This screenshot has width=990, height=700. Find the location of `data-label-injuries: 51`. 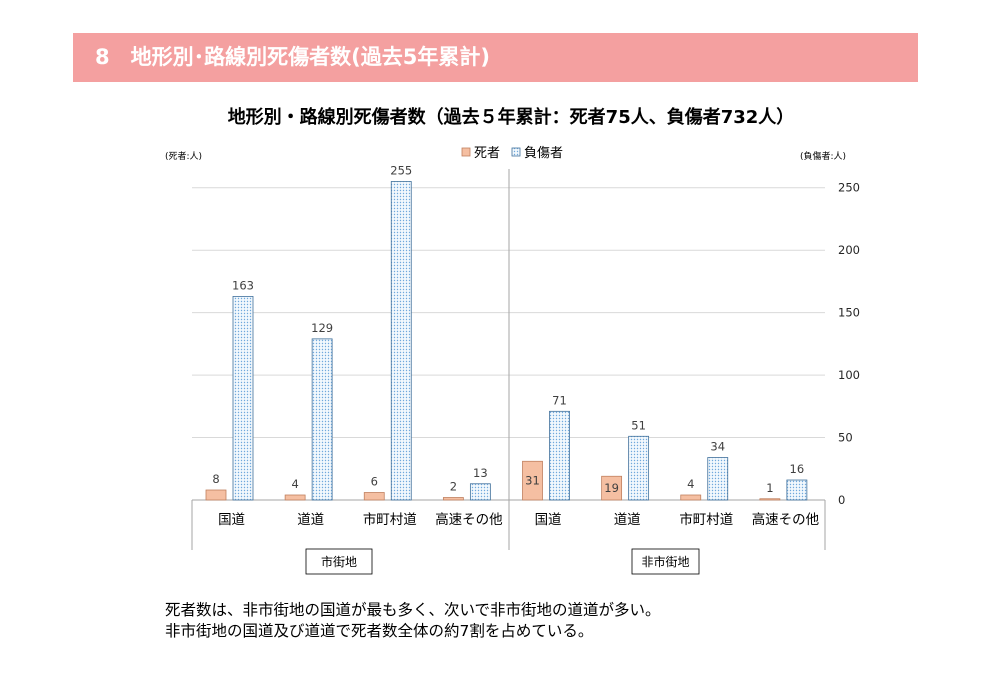

data-label-injuries: 51 is located at coordinates (638, 425).